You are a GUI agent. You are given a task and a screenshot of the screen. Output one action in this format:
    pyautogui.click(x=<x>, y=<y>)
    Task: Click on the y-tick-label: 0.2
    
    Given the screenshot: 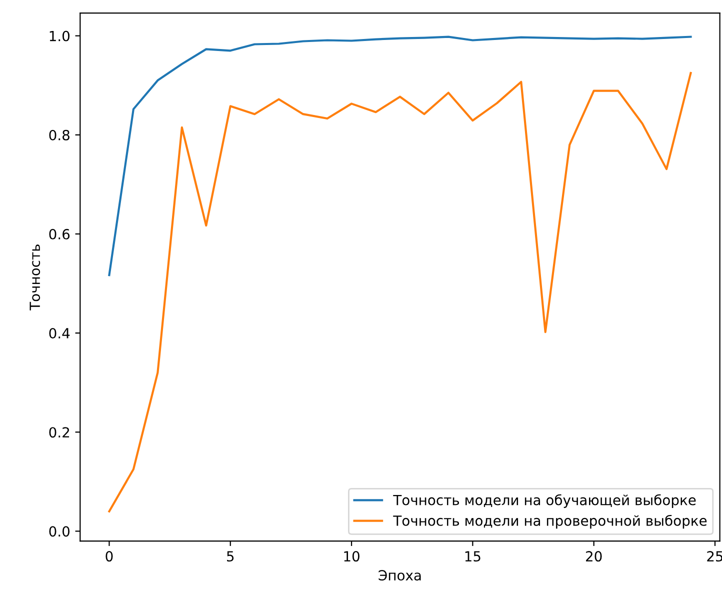 What is the action you would take?
    pyautogui.click(x=59, y=432)
    